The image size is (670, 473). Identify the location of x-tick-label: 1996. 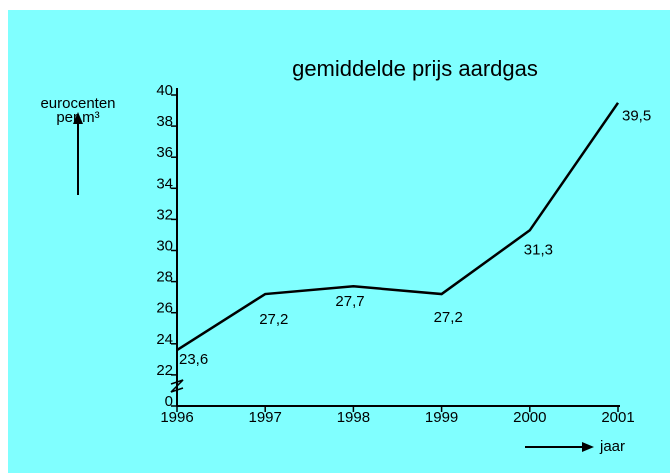
(176, 417).